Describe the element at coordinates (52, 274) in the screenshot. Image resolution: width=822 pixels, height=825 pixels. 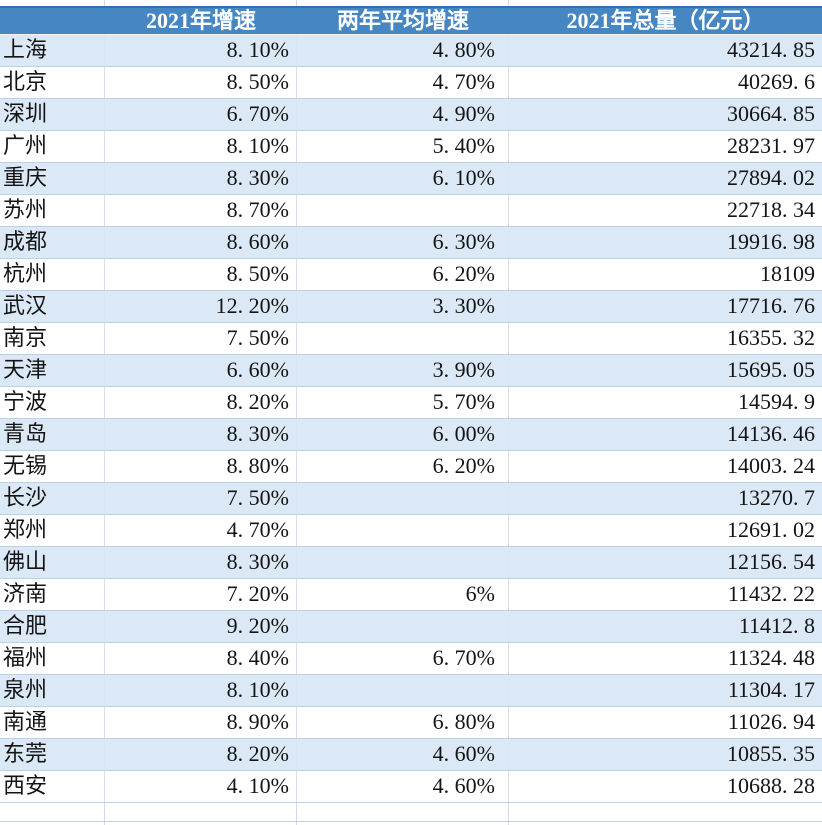
I see `city-cell: 杭州` at that location.